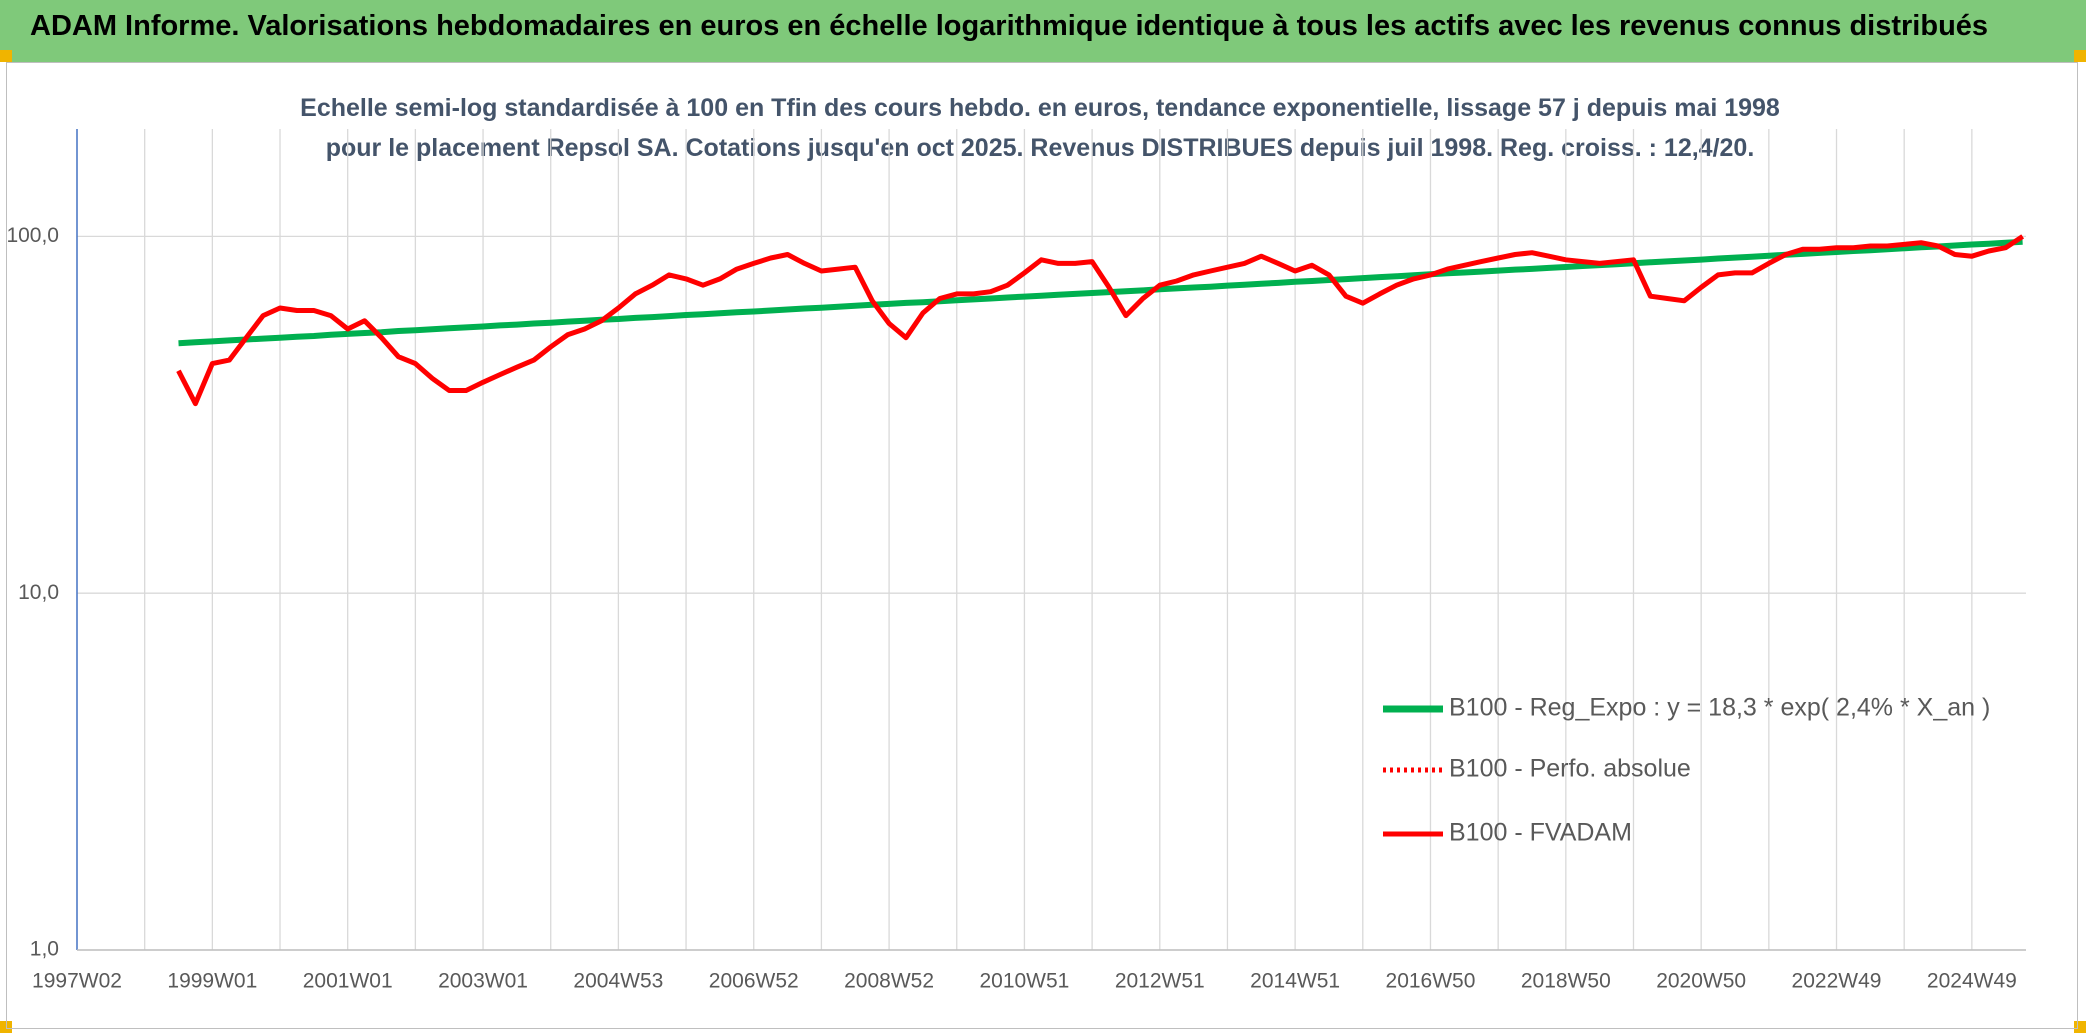 The image size is (2086, 1033). Describe the element at coordinates (1540, 833) in the screenshot. I see `legend-label: B100 - FVADAM` at that location.